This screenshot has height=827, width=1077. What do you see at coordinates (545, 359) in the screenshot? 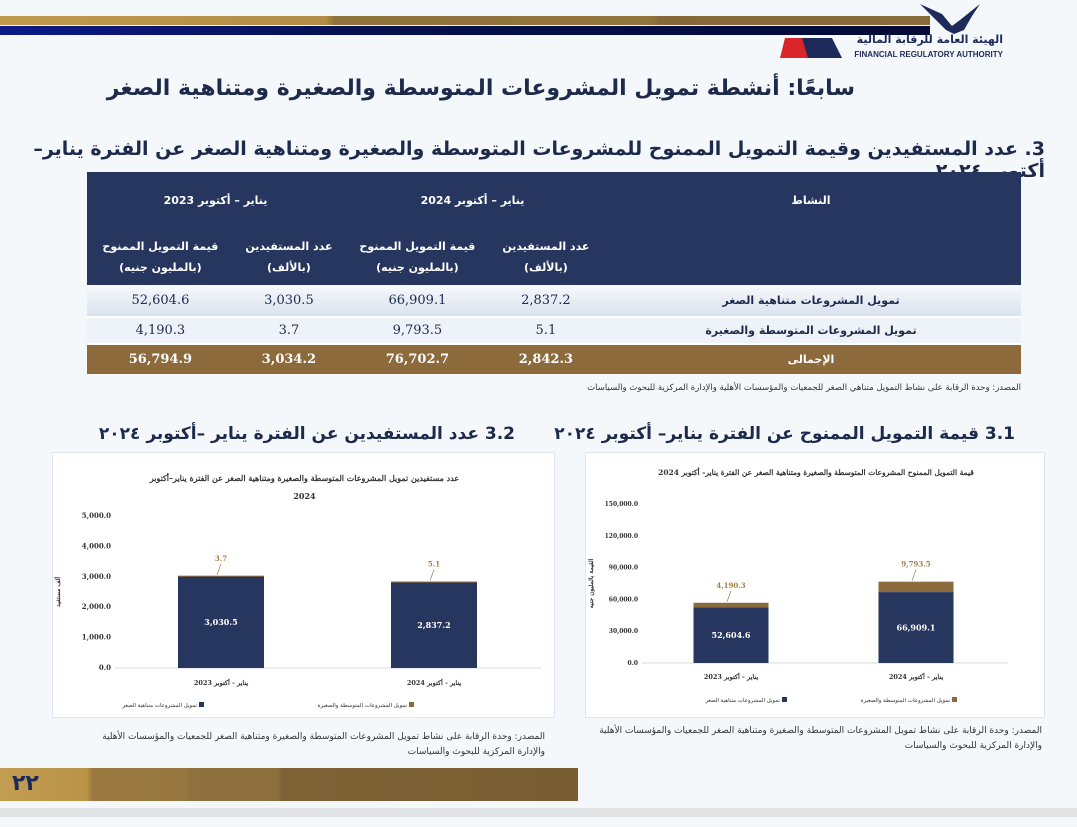
I see `ben-2024-cell: 2,842.3` at bounding box center [545, 359].